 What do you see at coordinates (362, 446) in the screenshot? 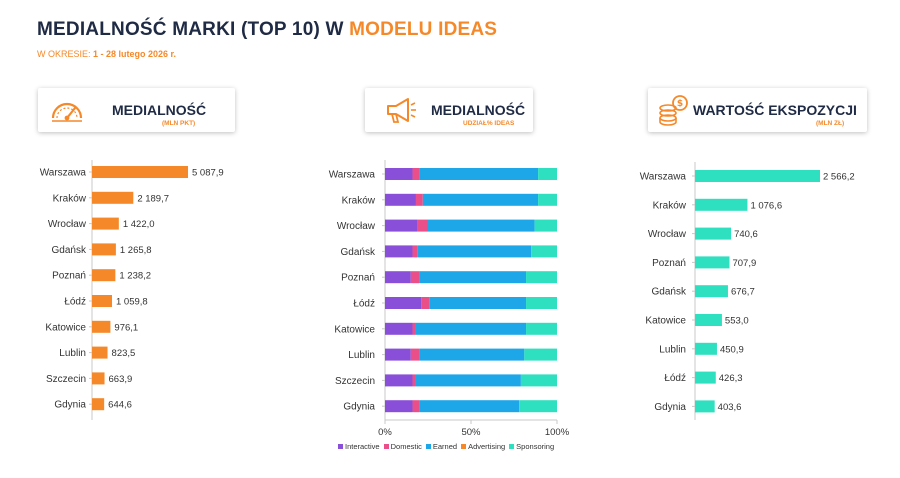
I see `legend-label: Interactive` at bounding box center [362, 446].